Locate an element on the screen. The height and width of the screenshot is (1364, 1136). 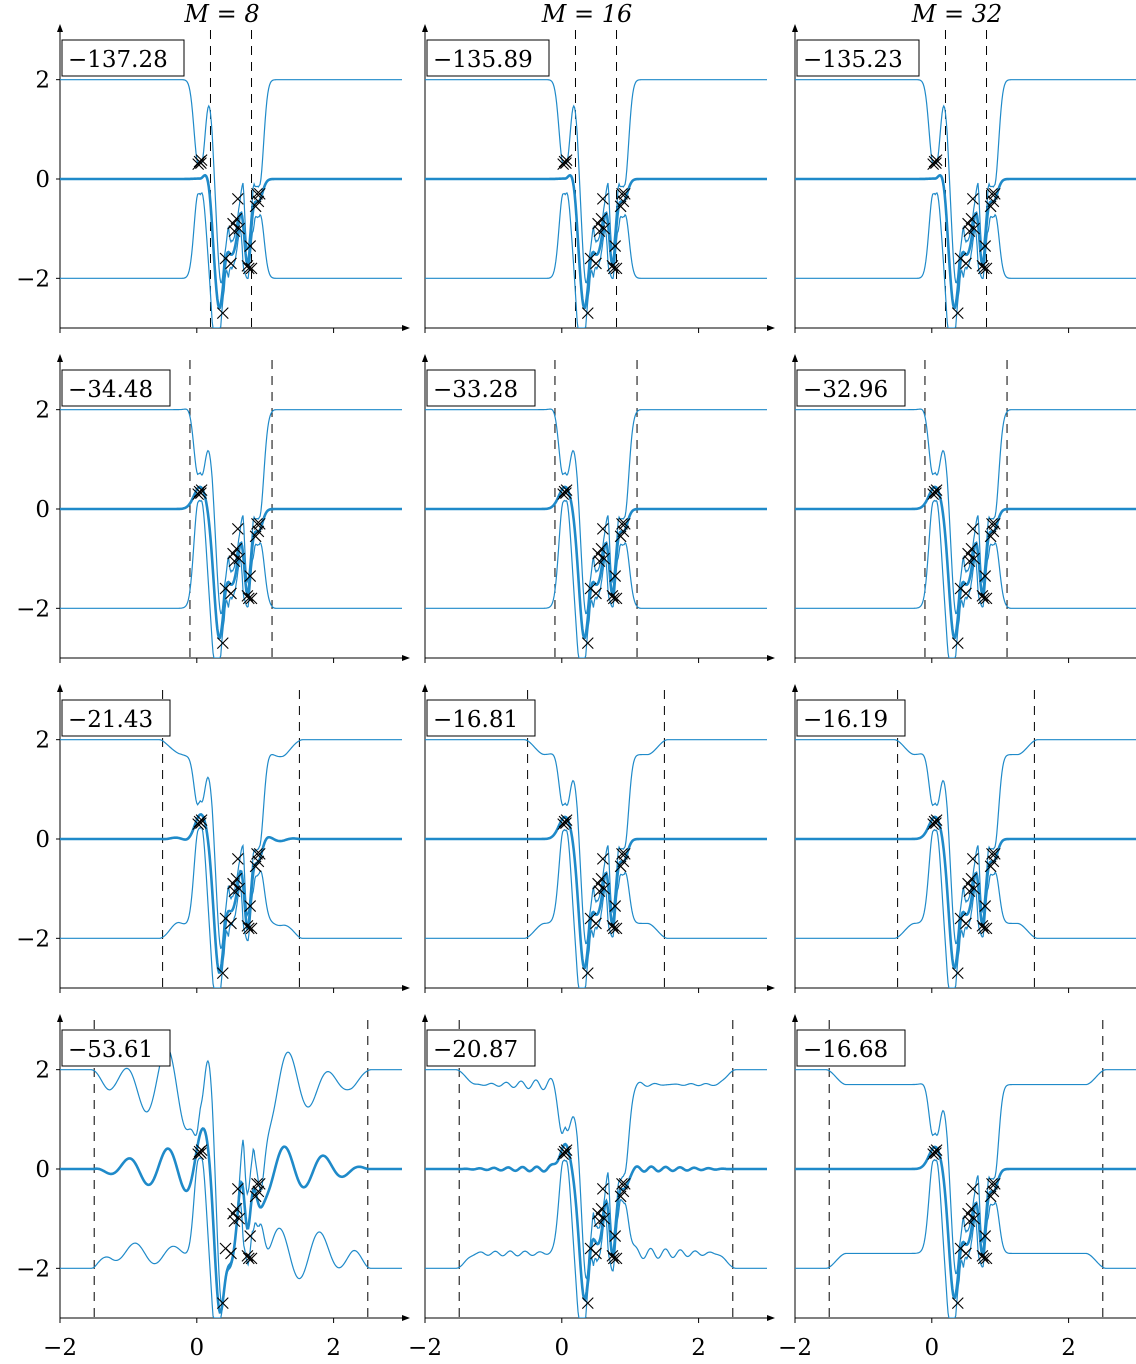
subplot-r2-c1: −34.48 is located at coordinates (233, 508).